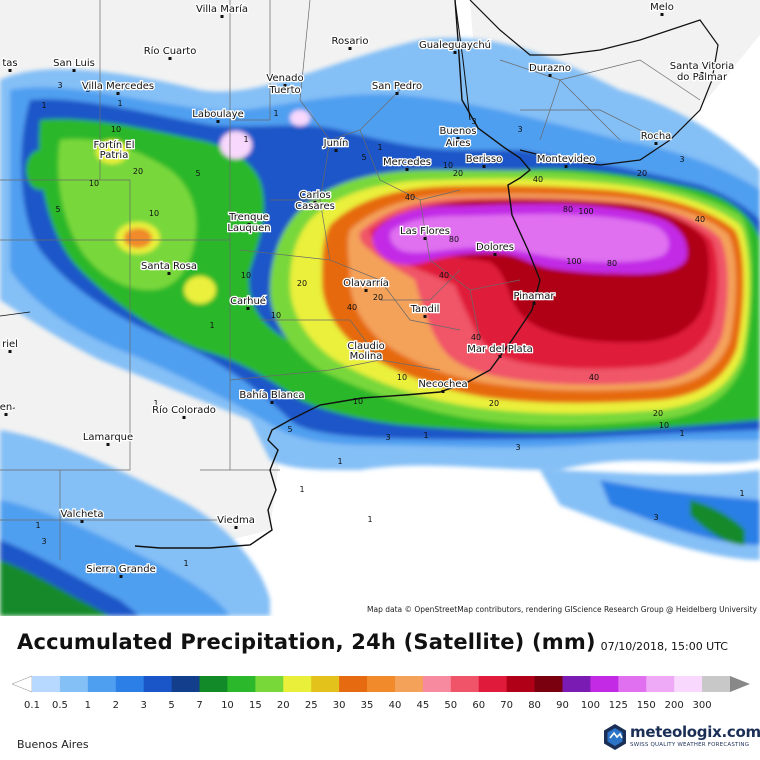  Describe the element at coordinates (6, 407) in the screenshot. I see `city-label: en` at that location.